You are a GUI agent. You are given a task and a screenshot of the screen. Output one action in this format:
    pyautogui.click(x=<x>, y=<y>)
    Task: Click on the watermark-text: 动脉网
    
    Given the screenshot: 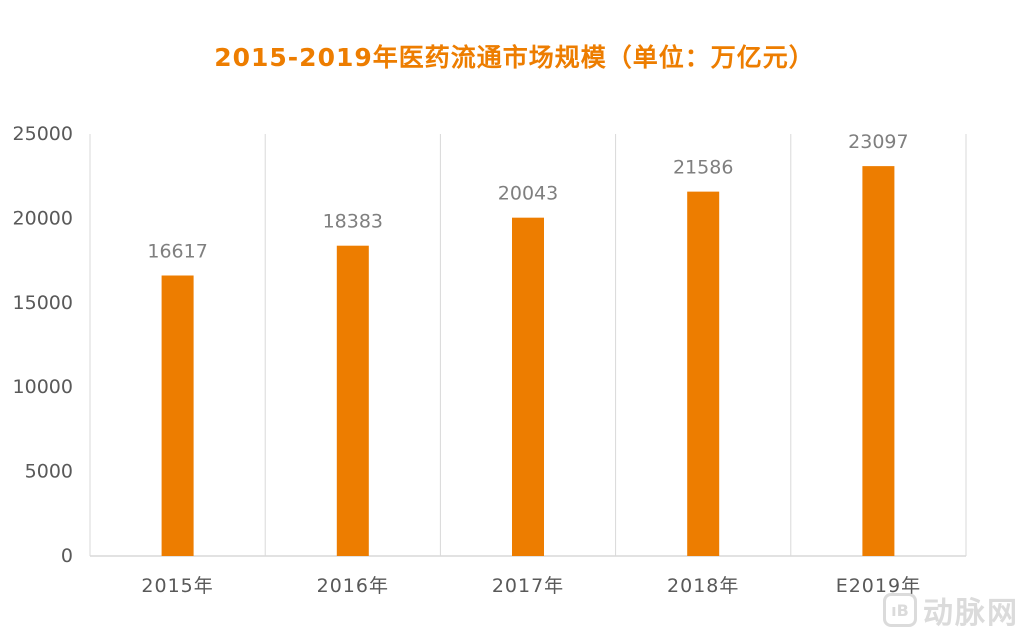 What is the action you would take?
    pyautogui.click(x=971, y=613)
    